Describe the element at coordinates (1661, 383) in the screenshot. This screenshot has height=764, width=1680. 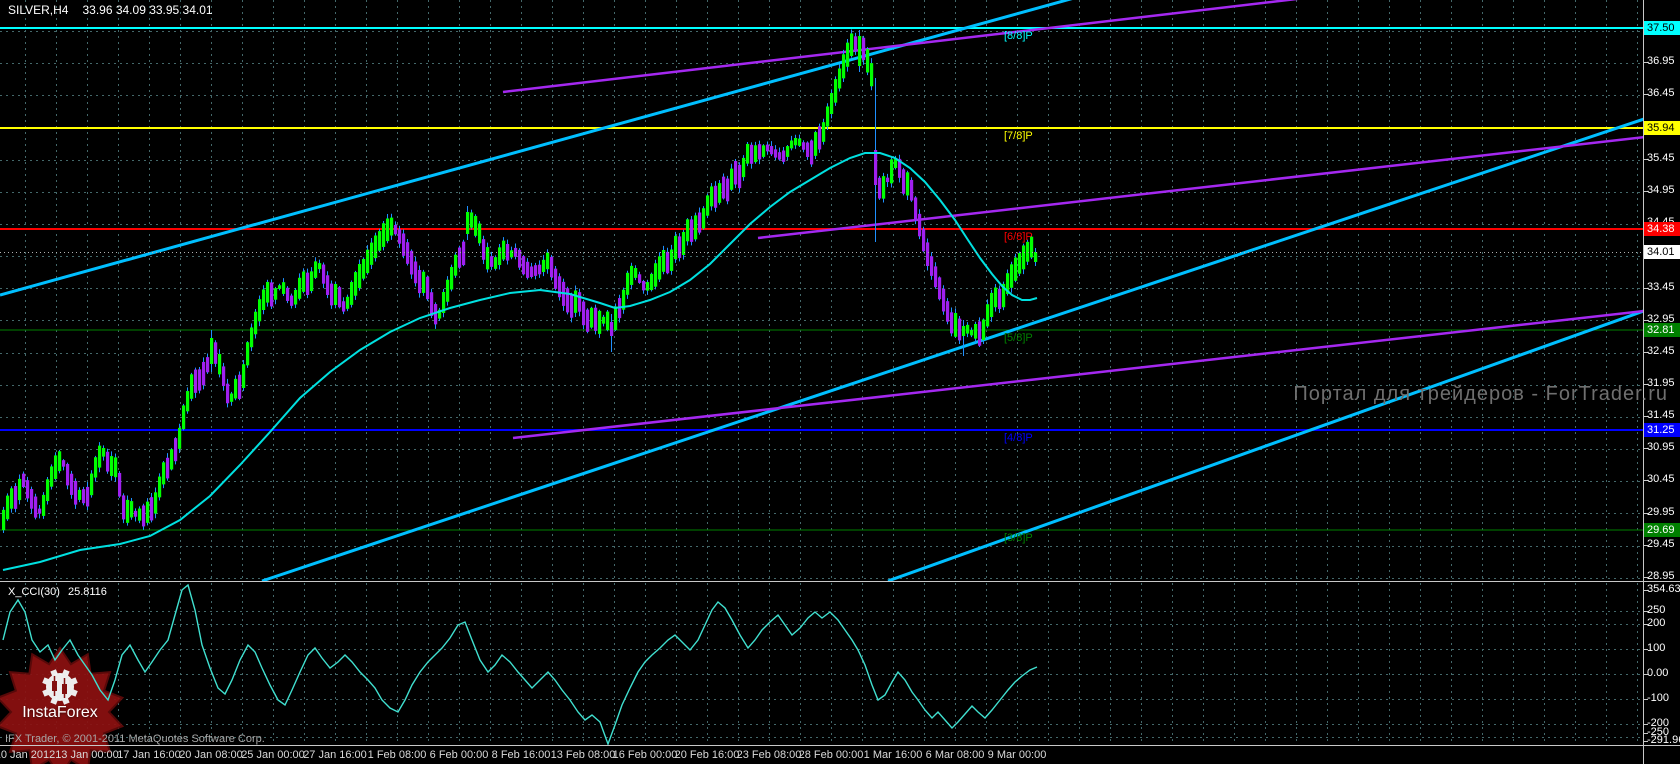
I see `price-axis-label: 31.95` at that location.